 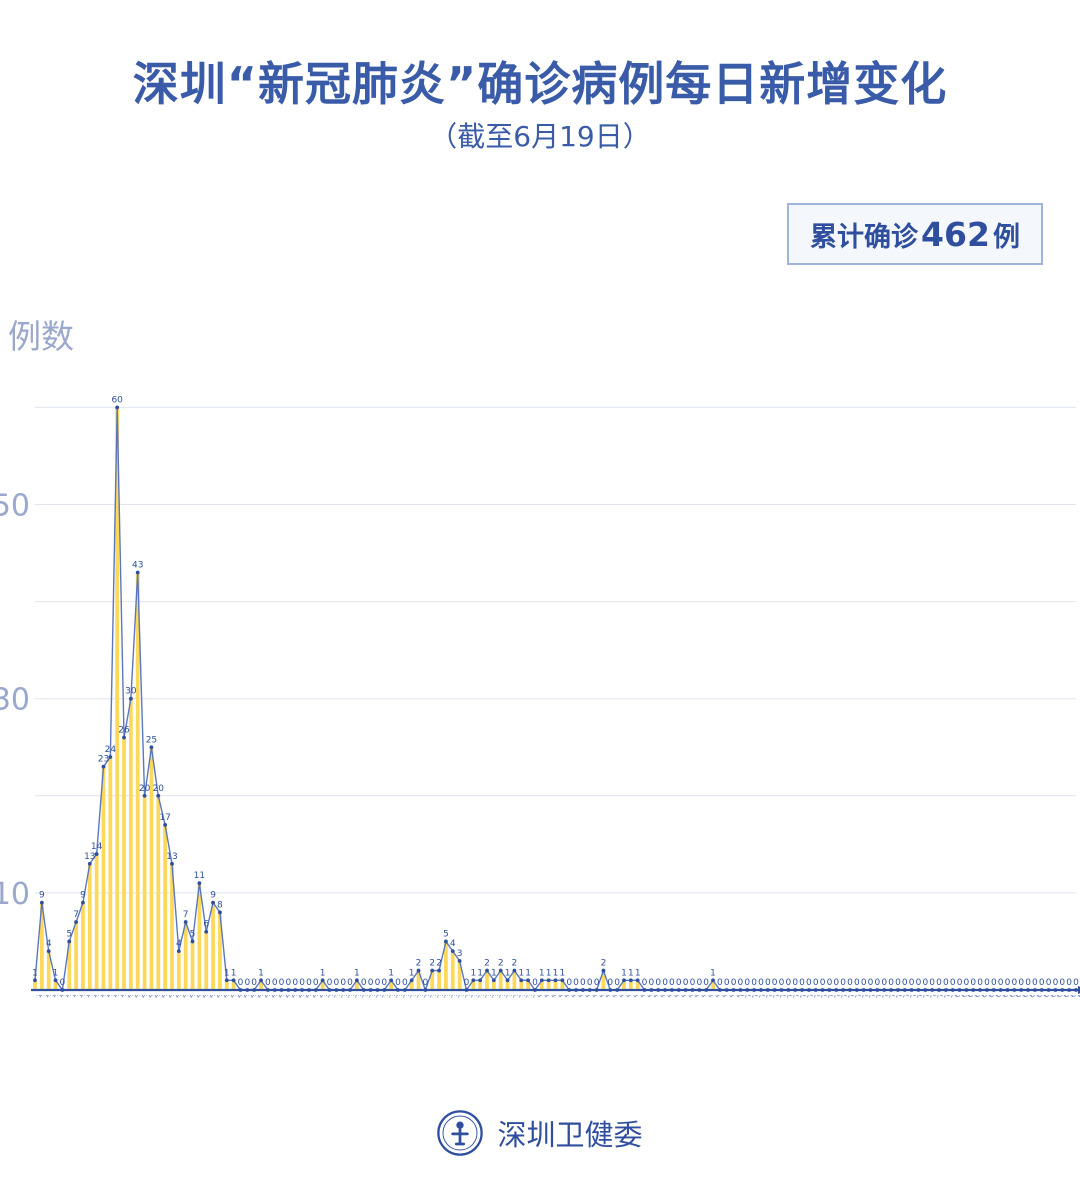 I want to click on data-label: 25, so click(x=151, y=740).